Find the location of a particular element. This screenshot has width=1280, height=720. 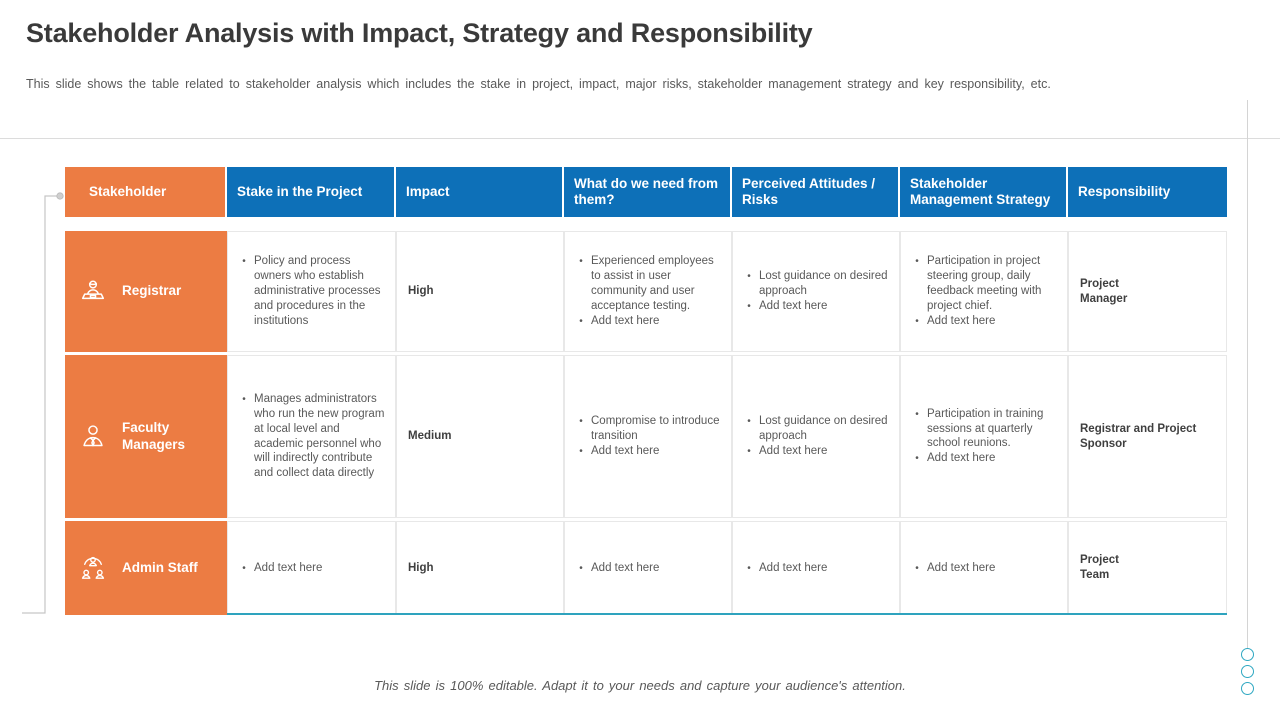

responsibility-cell: Project Team is located at coordinates (1147, 568).